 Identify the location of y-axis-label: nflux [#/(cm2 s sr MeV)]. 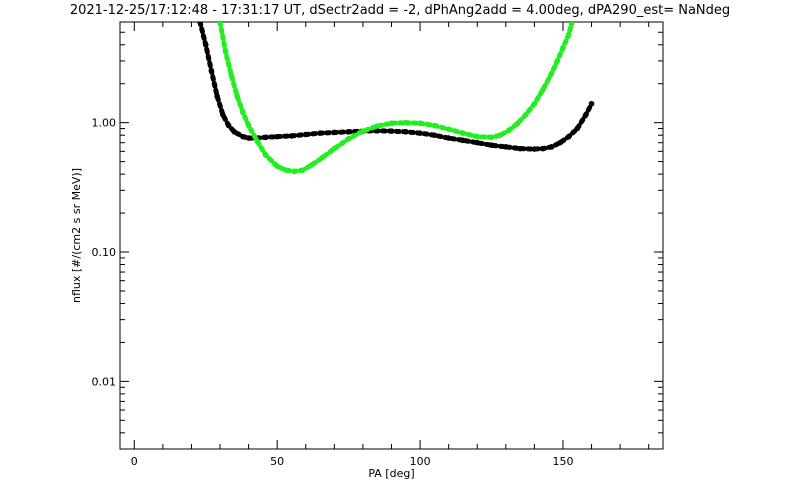
(76, 235).